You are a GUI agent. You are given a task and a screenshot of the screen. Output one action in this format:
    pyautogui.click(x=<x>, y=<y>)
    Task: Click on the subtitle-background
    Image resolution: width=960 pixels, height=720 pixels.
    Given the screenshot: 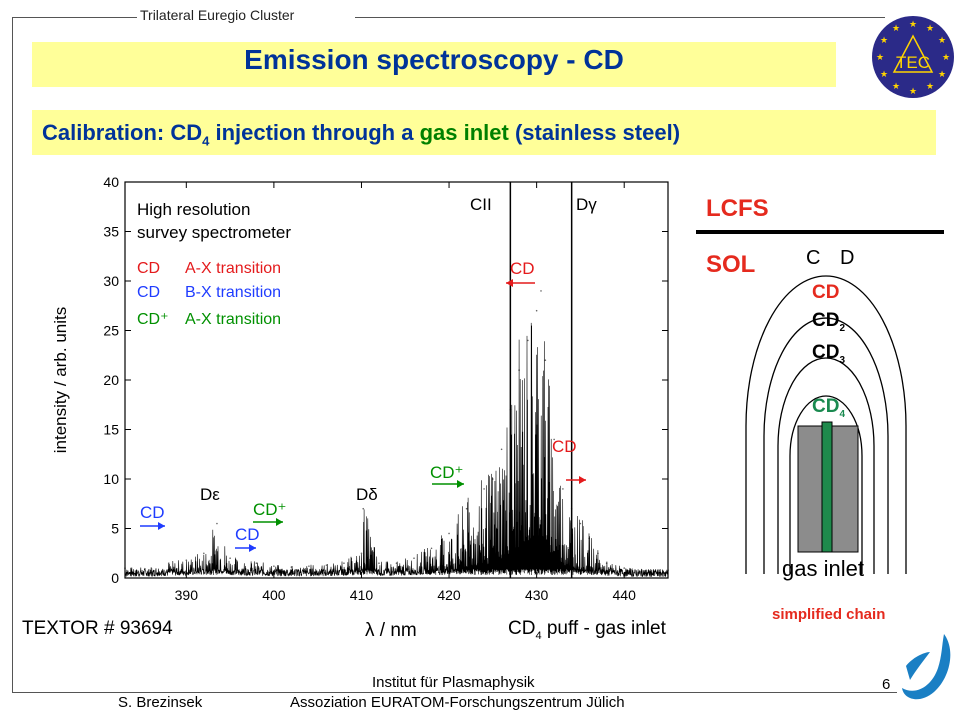 What is the action you would take?
    pyautogui.click(x=484, y=132)
    